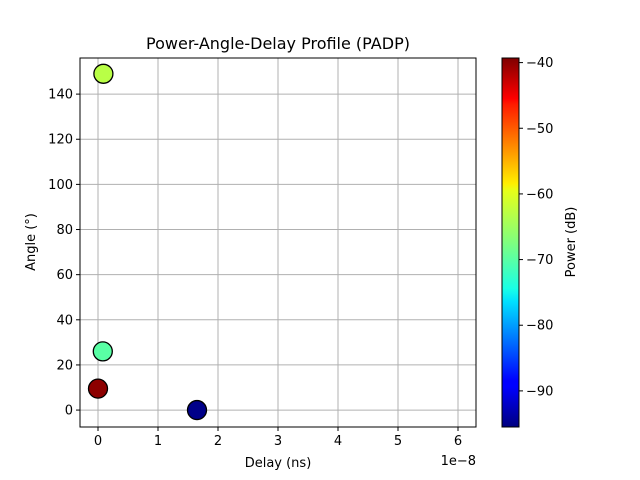 The height and width of the screenshot is (480, 640). What do you see at coordinates (31, 242) in the screenshot?
I see `y-axis-label: Angle (°)` at bounding box center [31, 242].